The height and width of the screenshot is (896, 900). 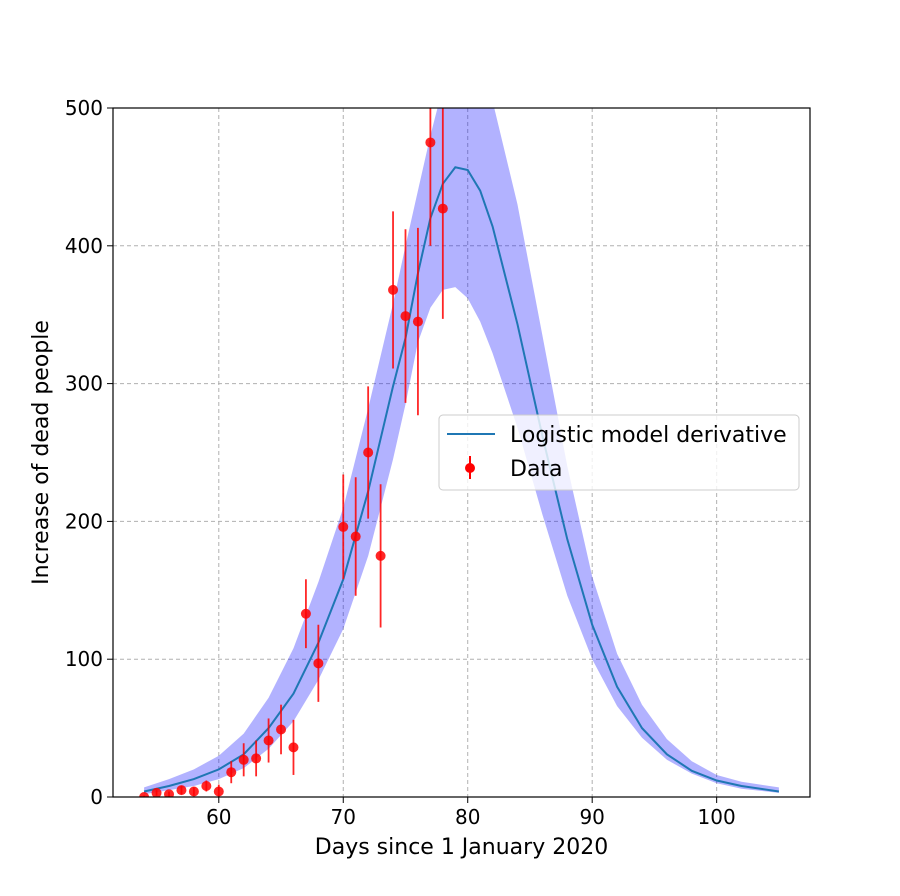 I want to click on legend-label-model: Logistic model derivative, so click(x=648, y=435).